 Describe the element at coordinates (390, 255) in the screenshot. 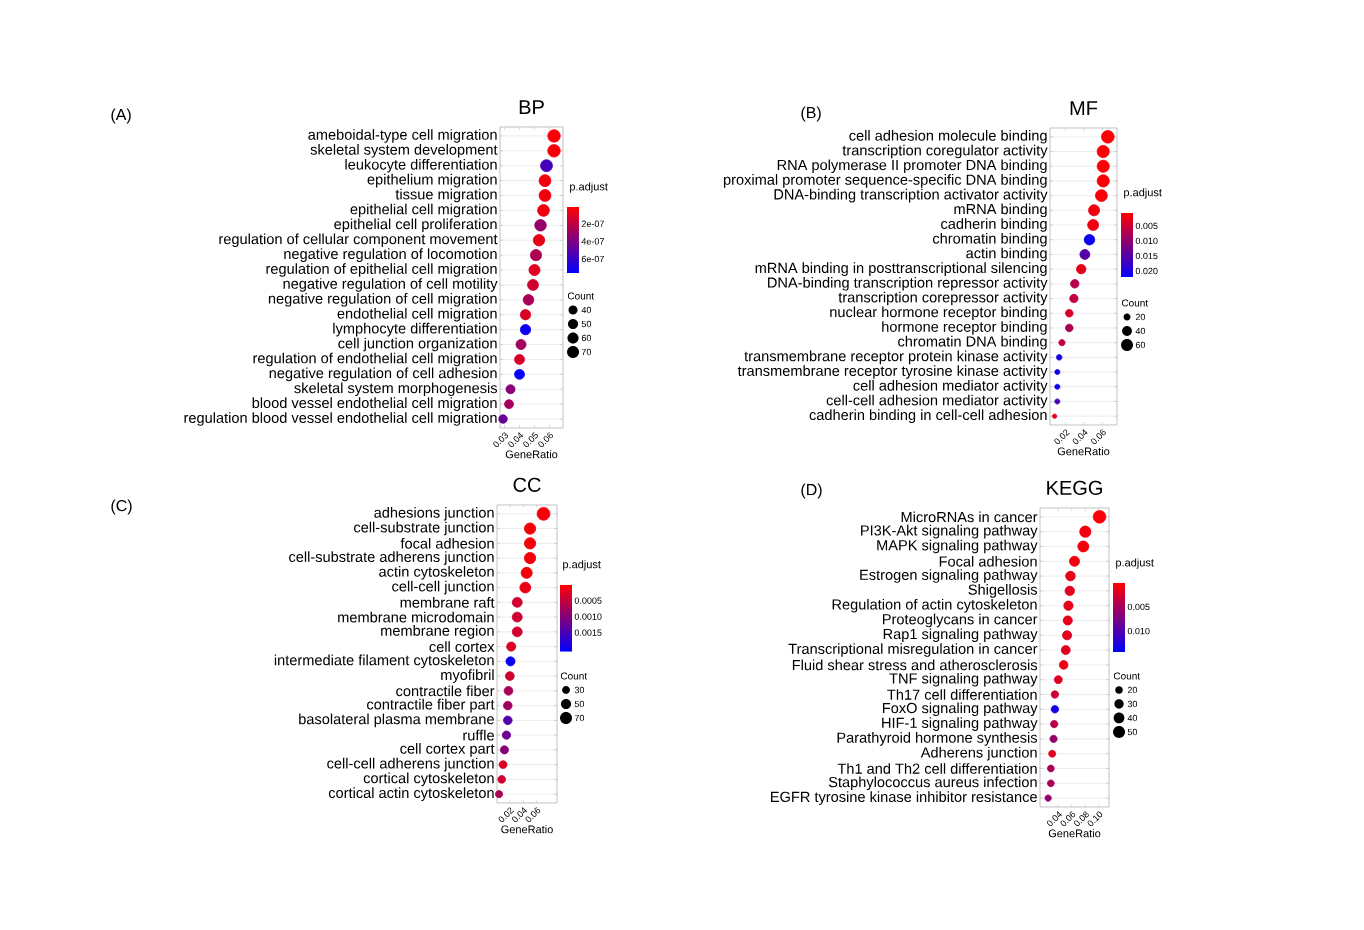

I see `y-tick-label: negative regulation of locomotion` at that location.